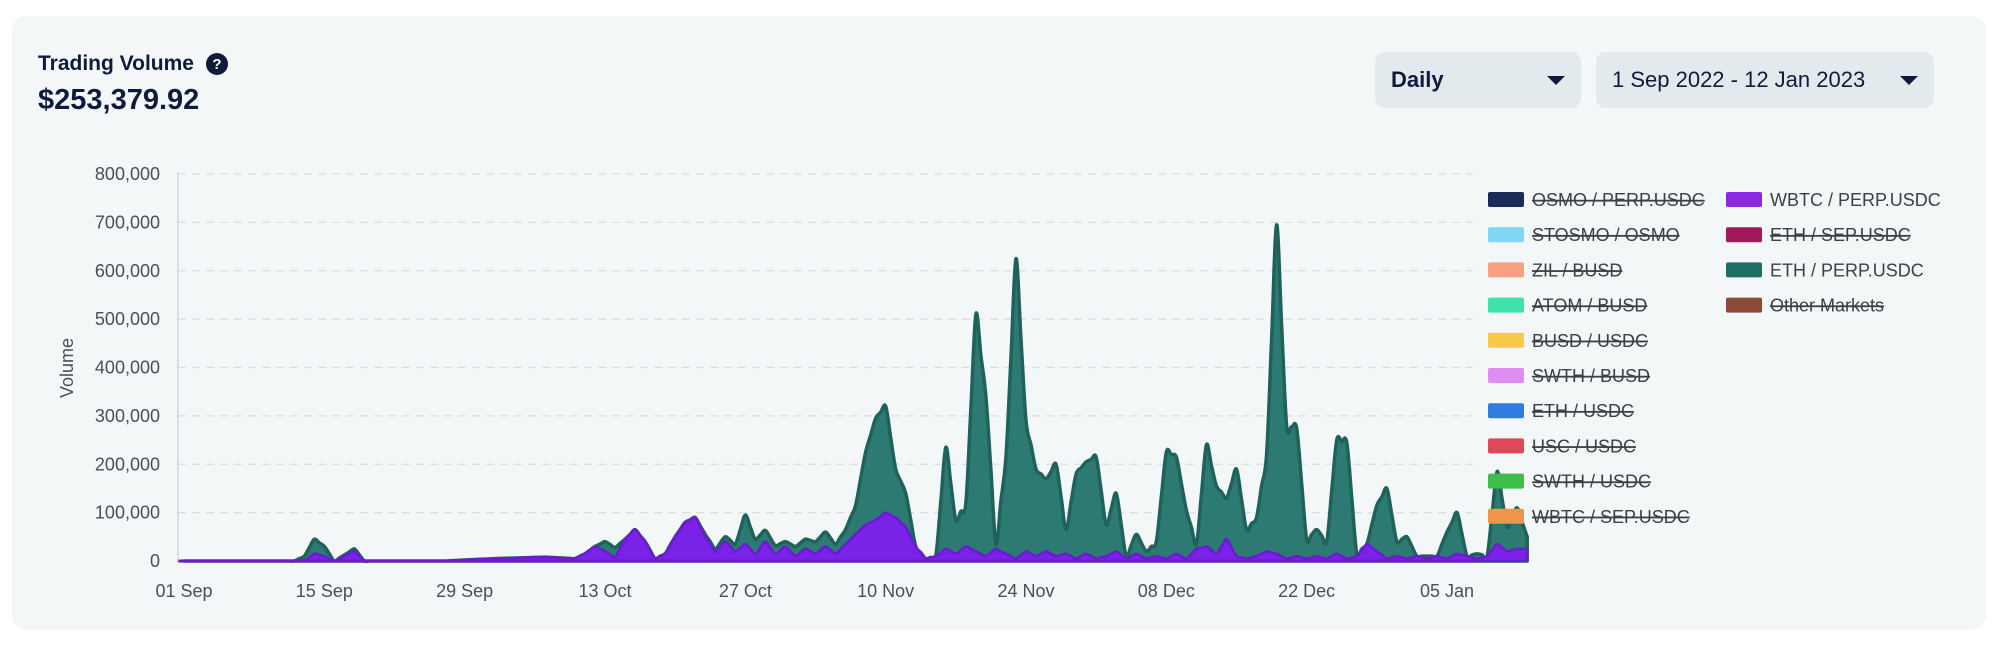 The width and height of the screenshot is (2000, 652). Describe the element at coordinates (1611, 517) in the screenshot. I see `legend-label: WBTC / SEP.USDC` at that location.